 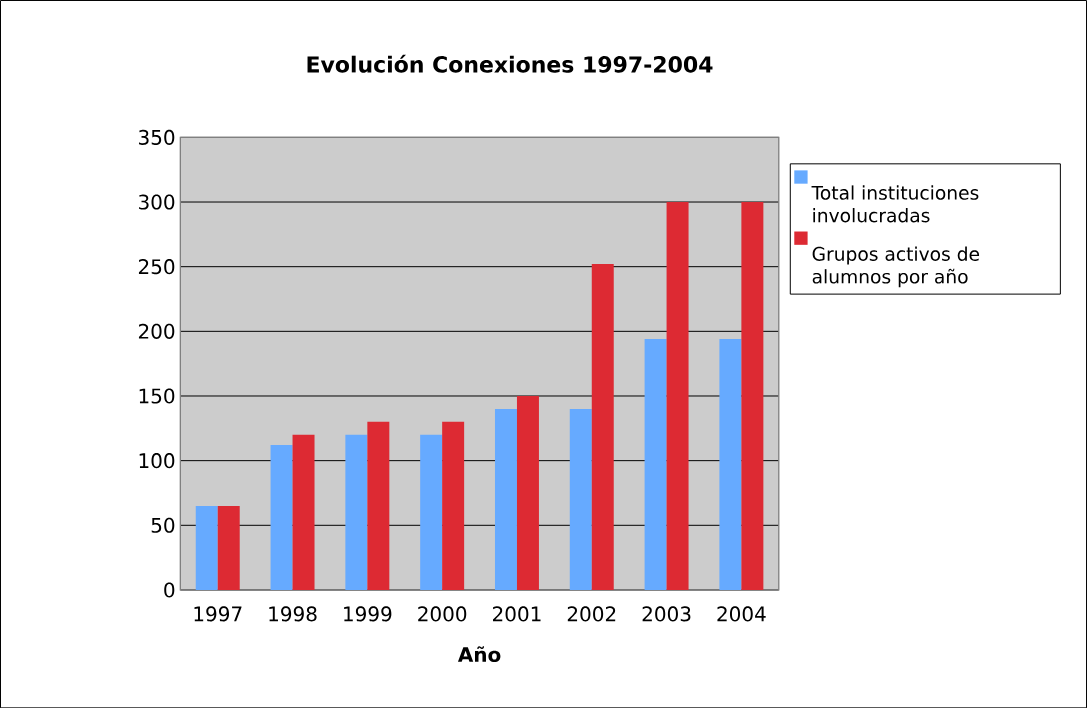 What do you see at coordinates (666, 614) in the screenshot?
I see `x-tick-label: 2003` at bounding box center [666, 614].